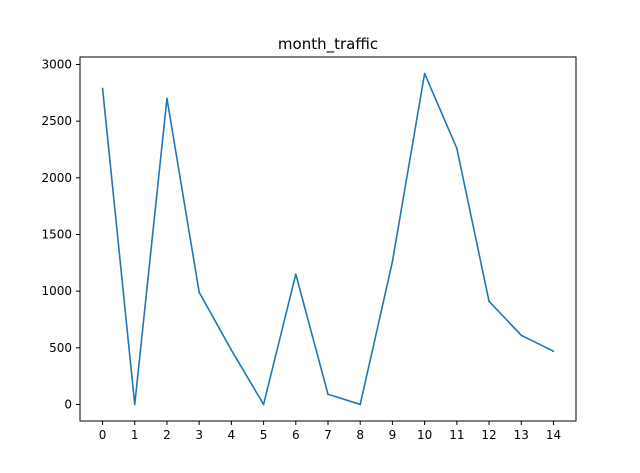 This screenshot has height=473, width=640. Describe the element at coordinates (60, 348) in the screenshot. I see `y-tick-label: 500` at that location.